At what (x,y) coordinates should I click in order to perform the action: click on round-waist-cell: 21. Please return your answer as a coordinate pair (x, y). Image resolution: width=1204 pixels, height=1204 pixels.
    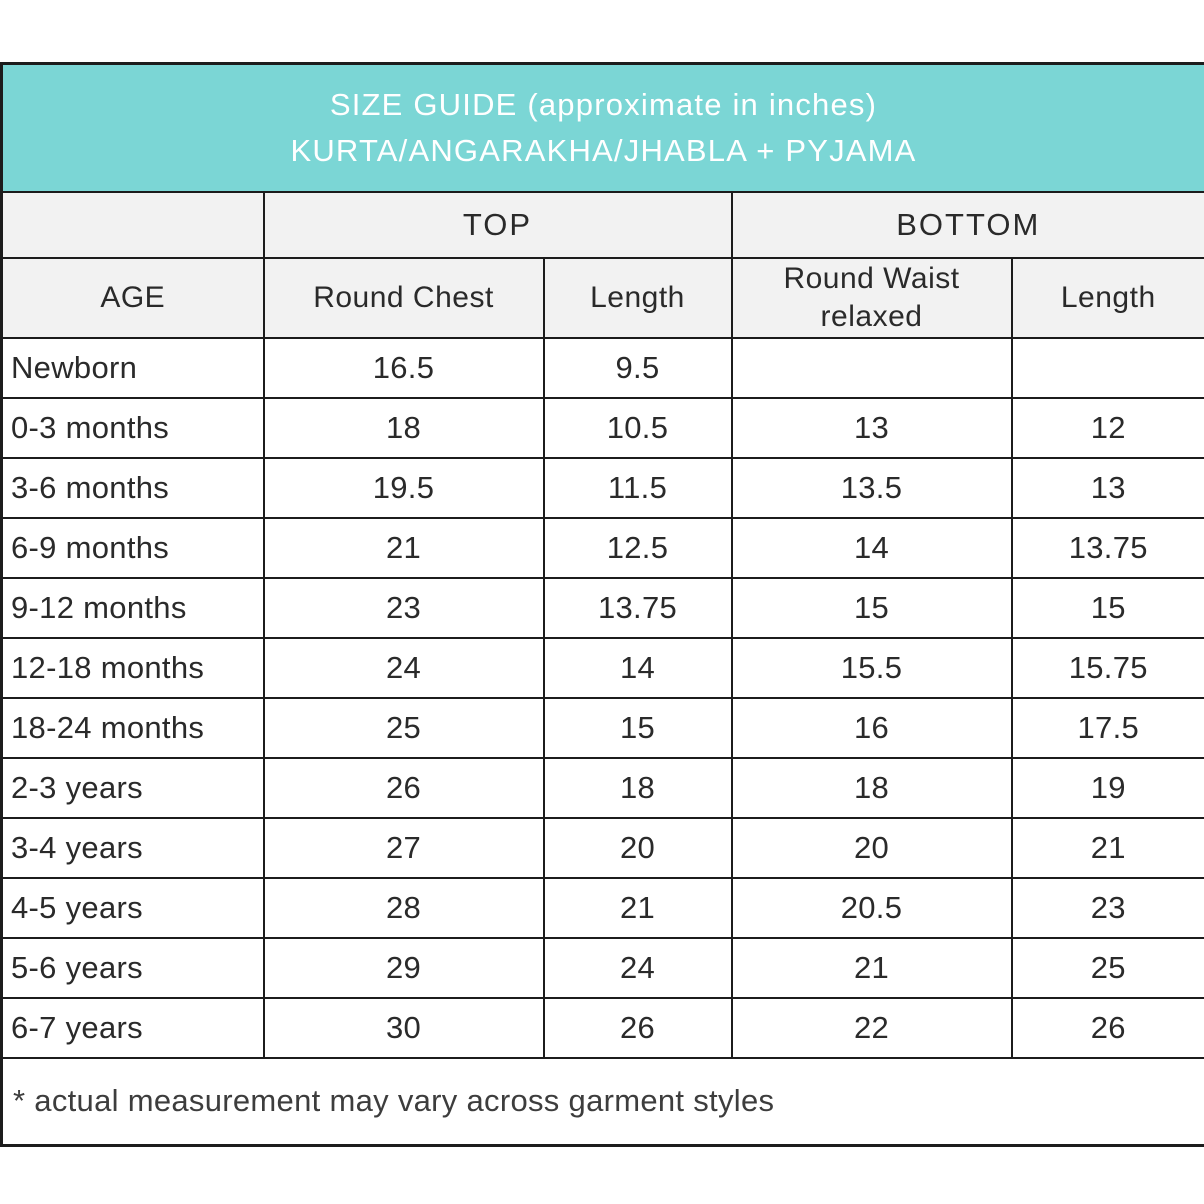
    Looking at the image, I should click on (871, 967).